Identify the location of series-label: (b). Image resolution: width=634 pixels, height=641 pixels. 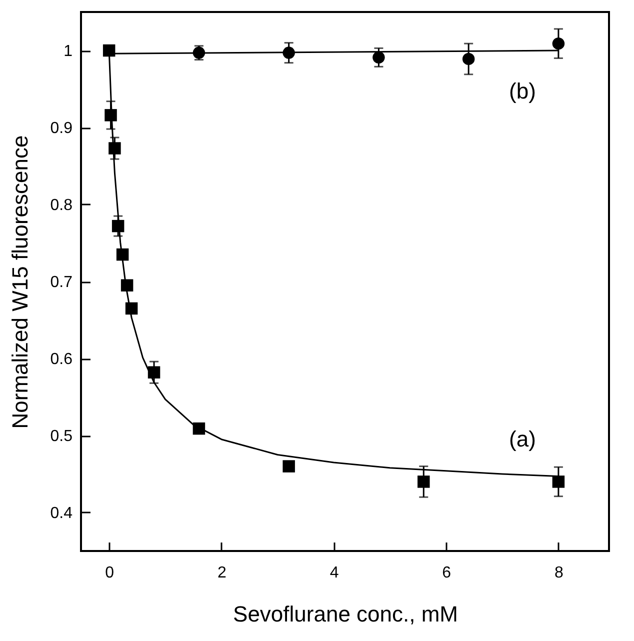
(522, 91).